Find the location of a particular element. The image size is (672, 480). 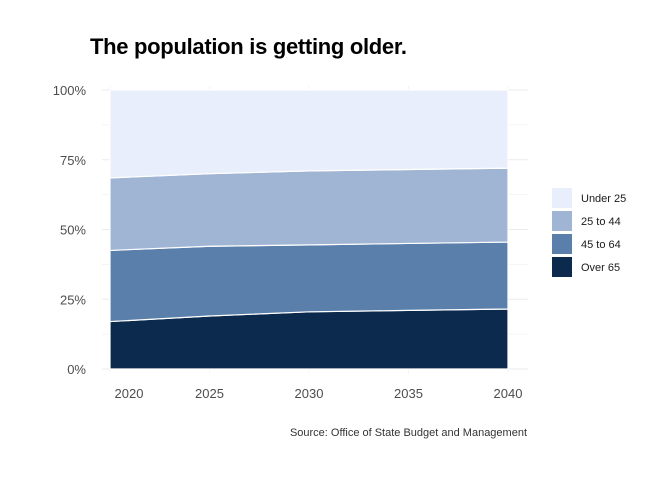

legend-label-under-25: Under 25 is located at coordinates (603, 199).